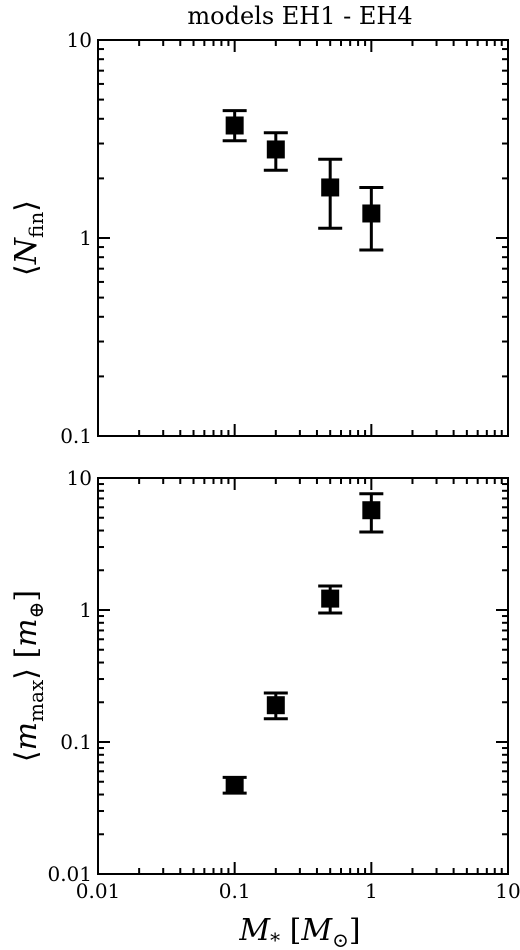 Image resolution: width=520 pixels, height=950 pixels. Describe the element at coordinates (235, 891) in the screenshot. I see `x-tick-label: 0.1` at that location.